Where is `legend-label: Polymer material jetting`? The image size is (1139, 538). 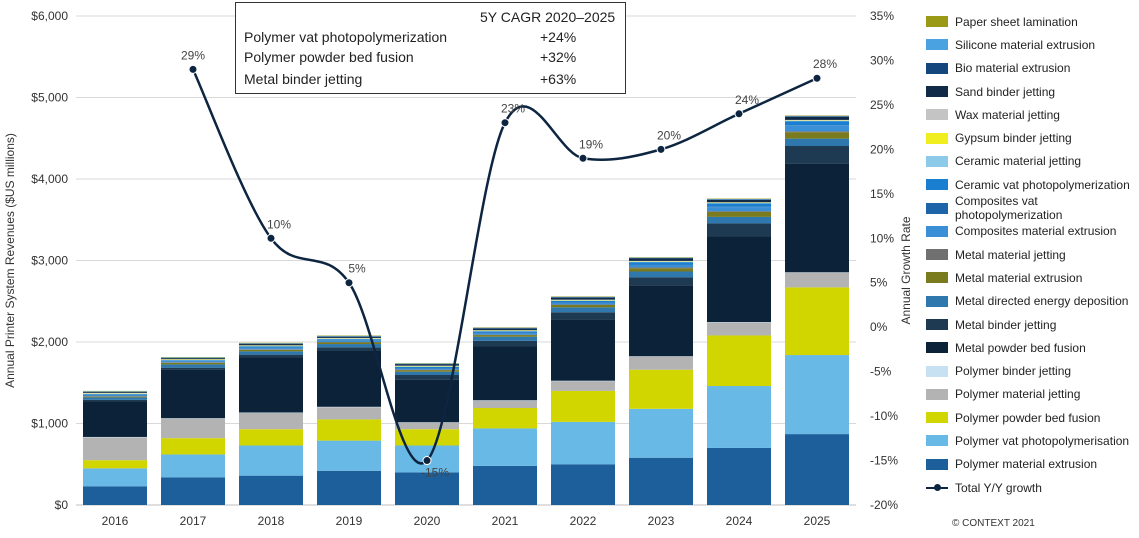 legend-label: Polymer material jetting is located at coordinates (1018, 394).